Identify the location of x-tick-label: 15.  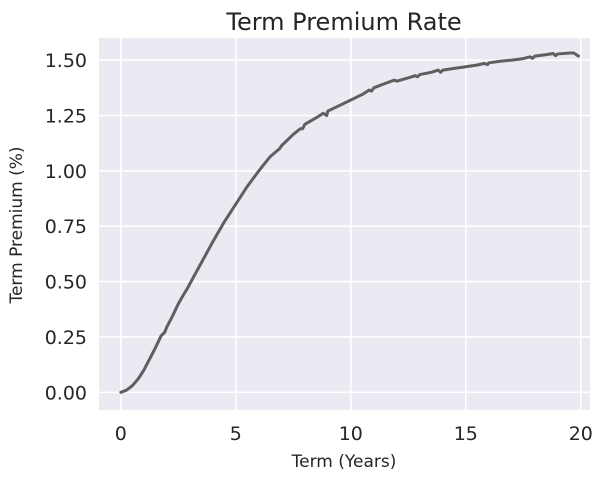
(466, 434).